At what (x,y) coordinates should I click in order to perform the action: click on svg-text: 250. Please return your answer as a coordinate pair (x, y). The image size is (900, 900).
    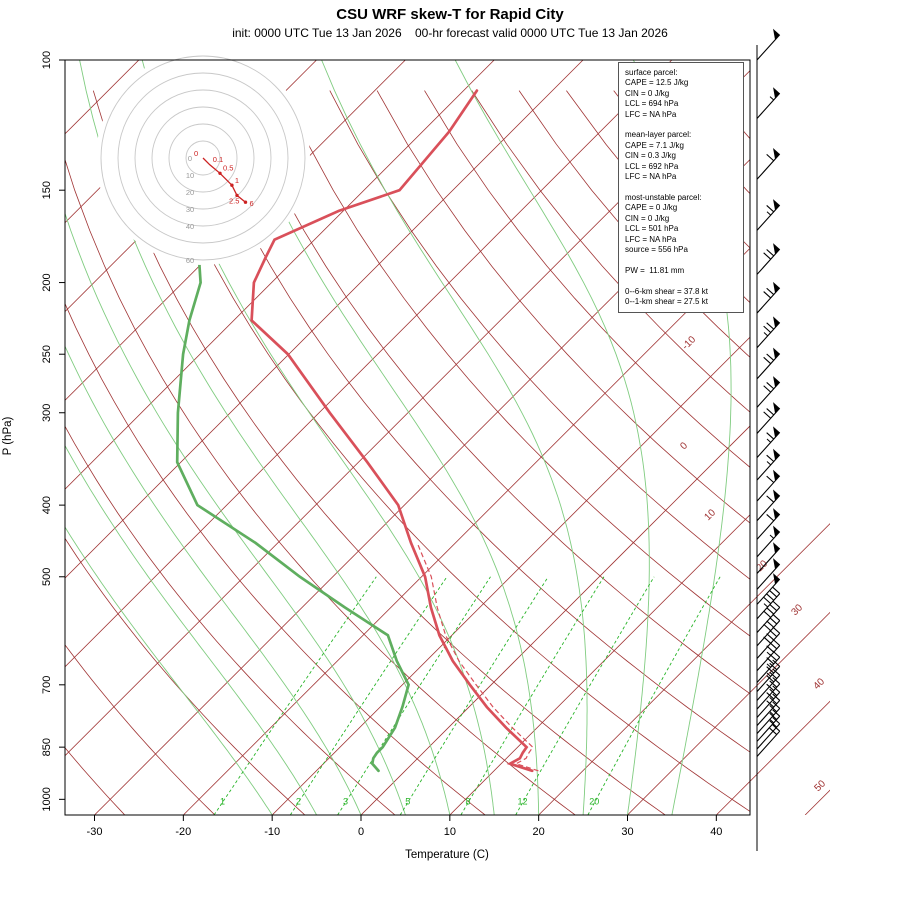
    Looking at the image, I should click on (47, 354).